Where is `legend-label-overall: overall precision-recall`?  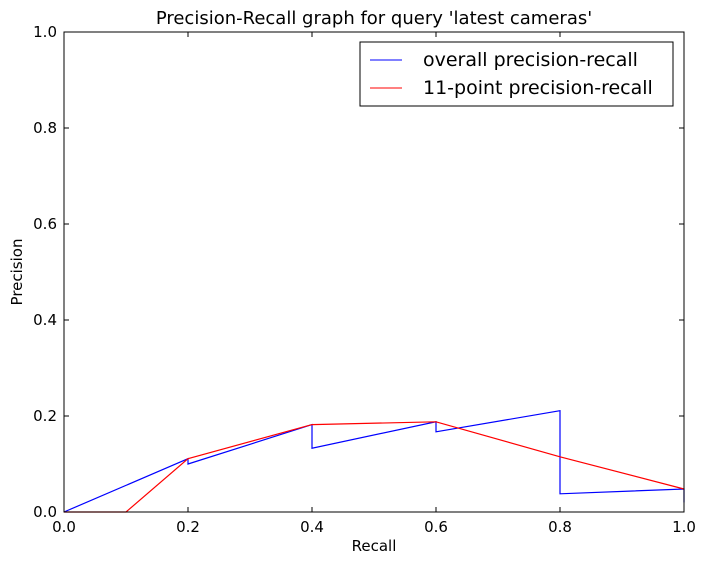
legend-label-overall: overall precision-recall is located at coordinates (530, 60).